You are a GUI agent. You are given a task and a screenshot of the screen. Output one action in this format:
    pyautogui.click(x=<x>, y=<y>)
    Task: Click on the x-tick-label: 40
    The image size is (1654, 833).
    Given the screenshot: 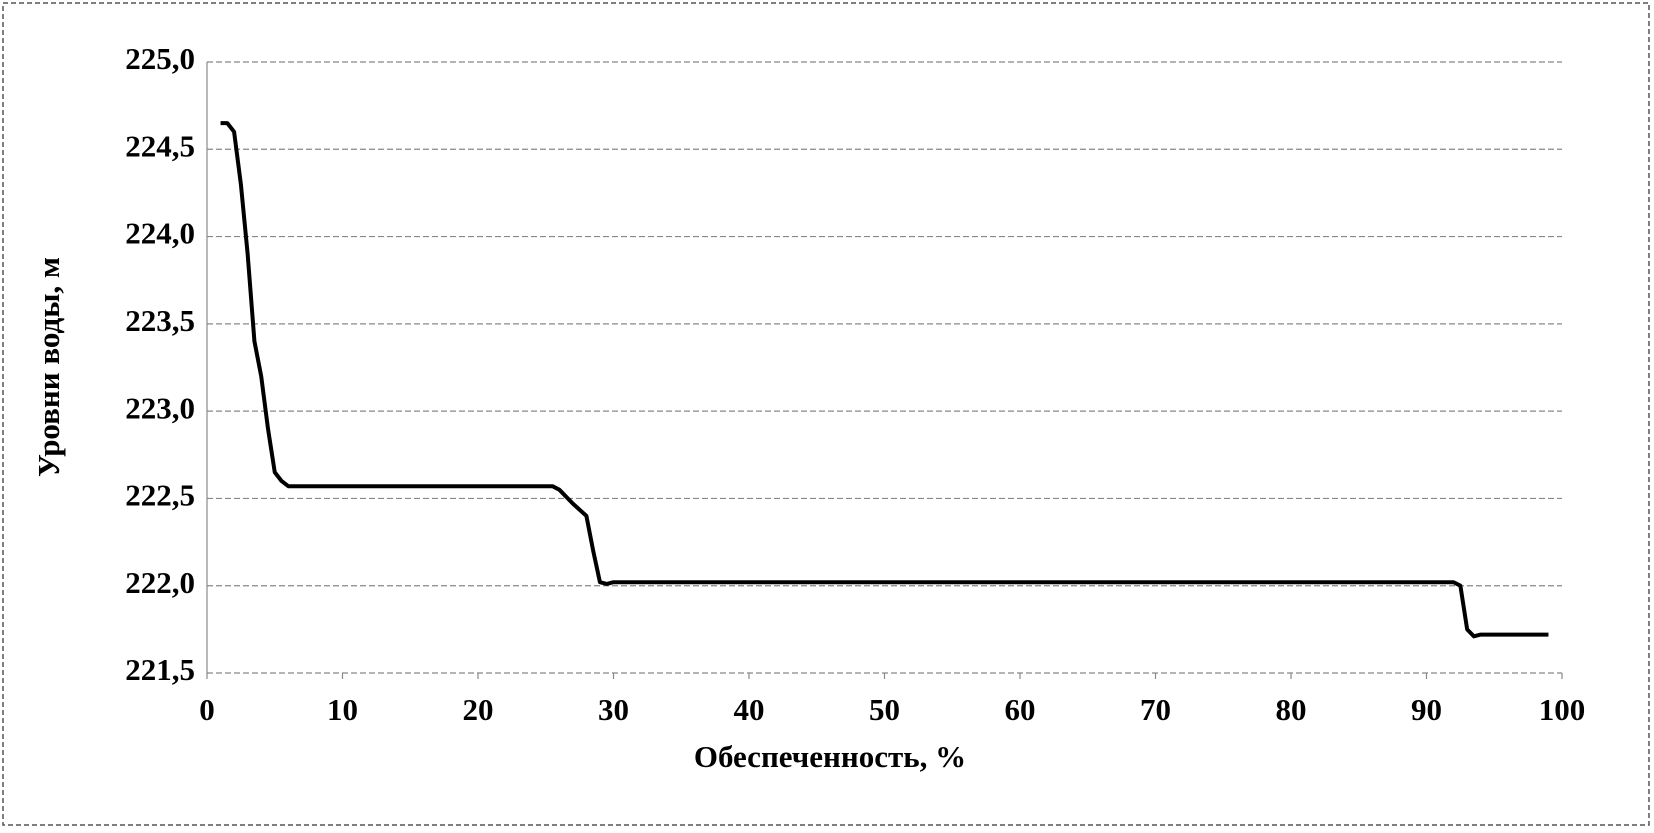 What is the action you would take?
    pyautogui.click(x=749, y=709)
    